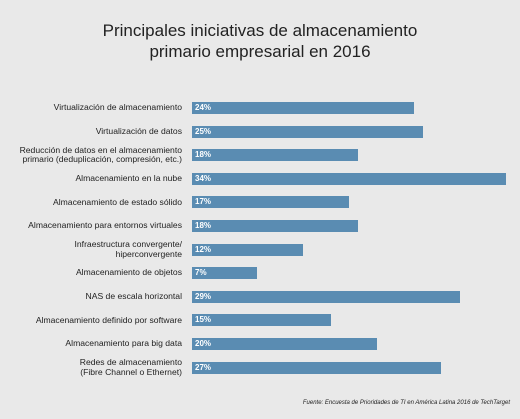  Describe the element at coordinates (134, 296) in the screenshot. I see `category-label: NAS de escala horizontal` at that location.